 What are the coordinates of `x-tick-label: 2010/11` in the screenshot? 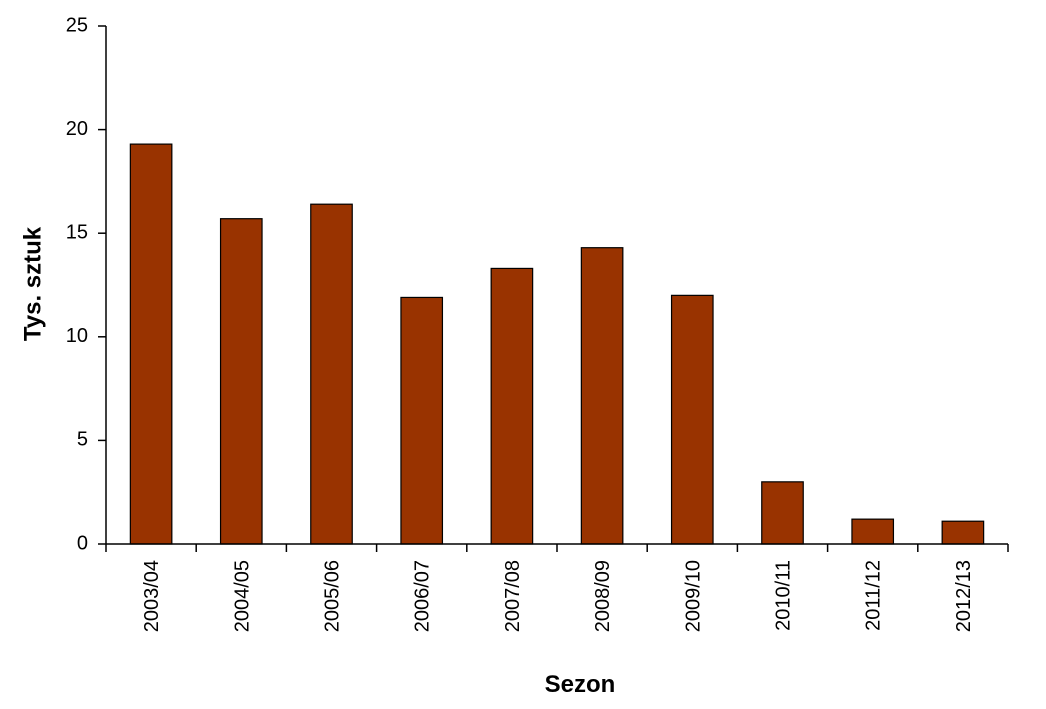 It's located at (784, 595).